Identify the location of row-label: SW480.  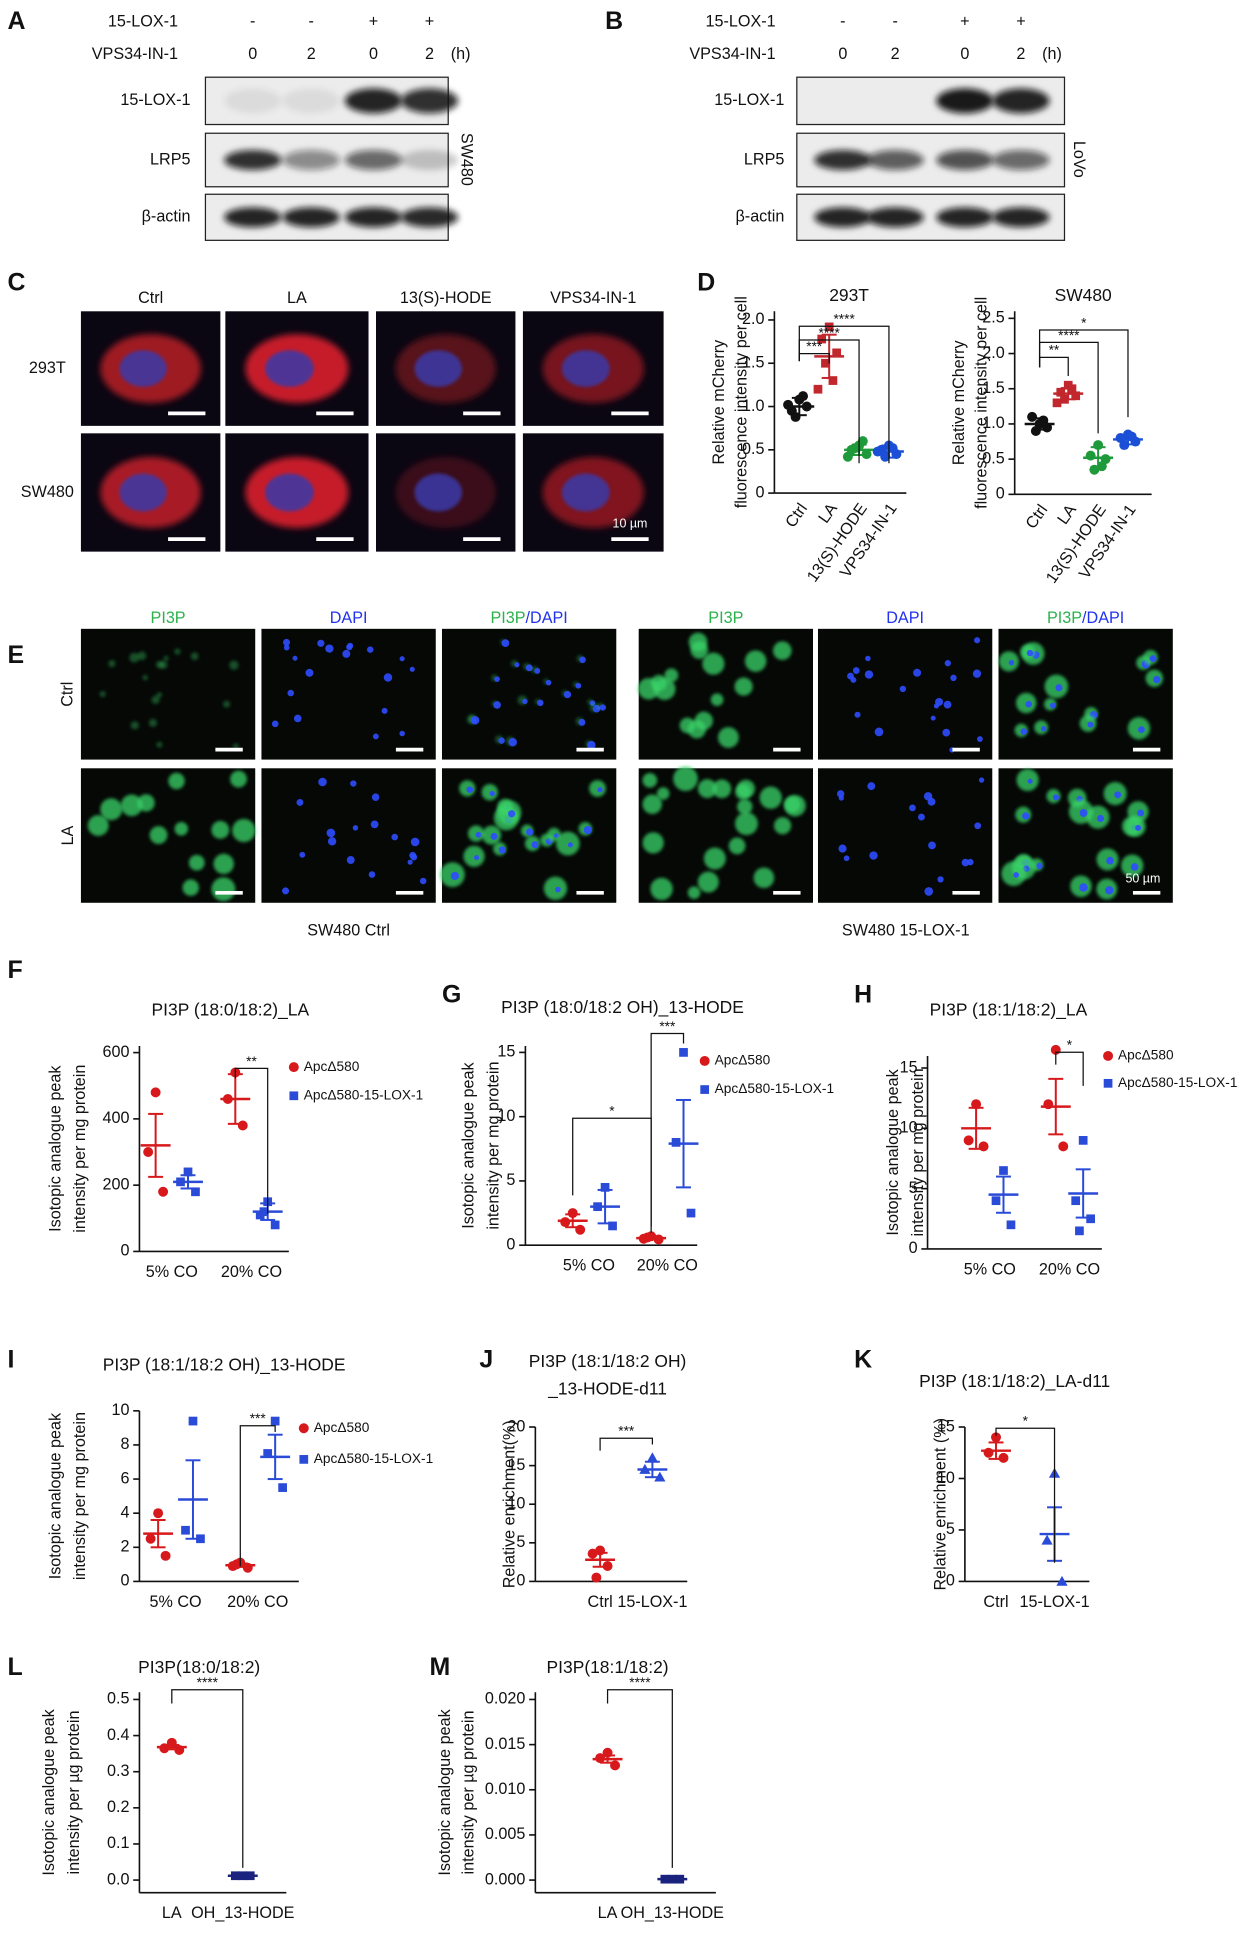
(47, 492).